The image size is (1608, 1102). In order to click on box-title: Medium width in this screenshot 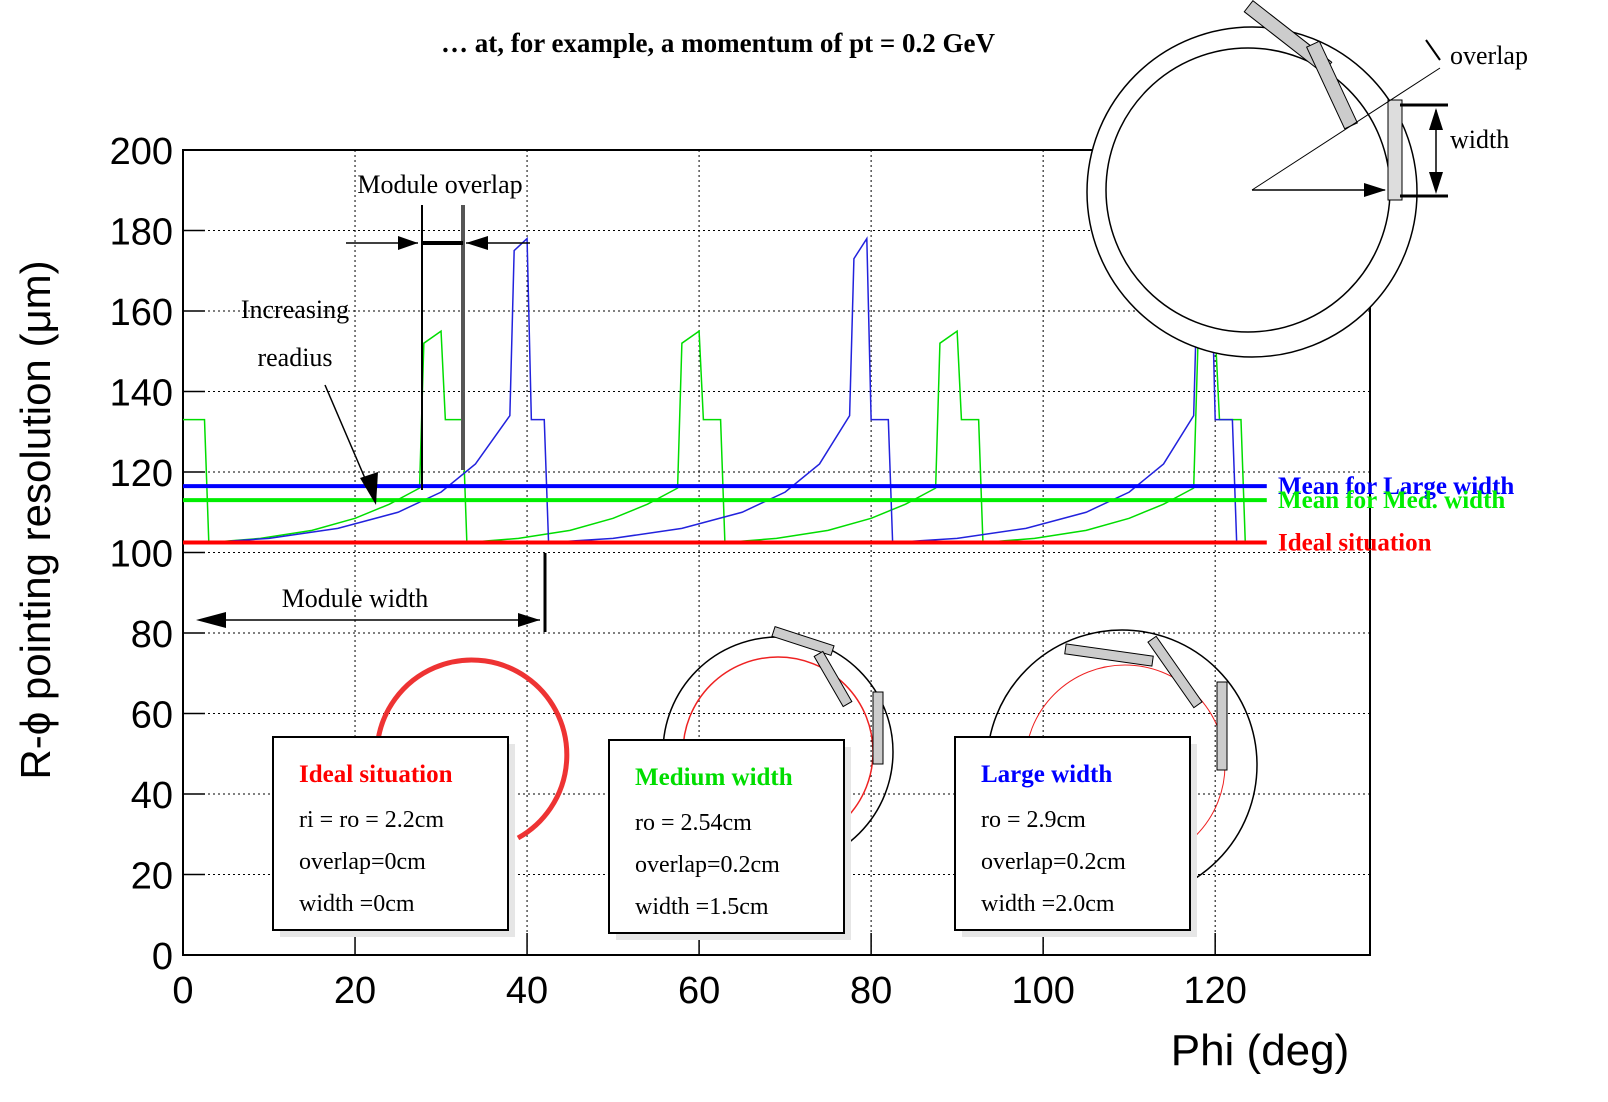, I will do `click(714, 777)`.